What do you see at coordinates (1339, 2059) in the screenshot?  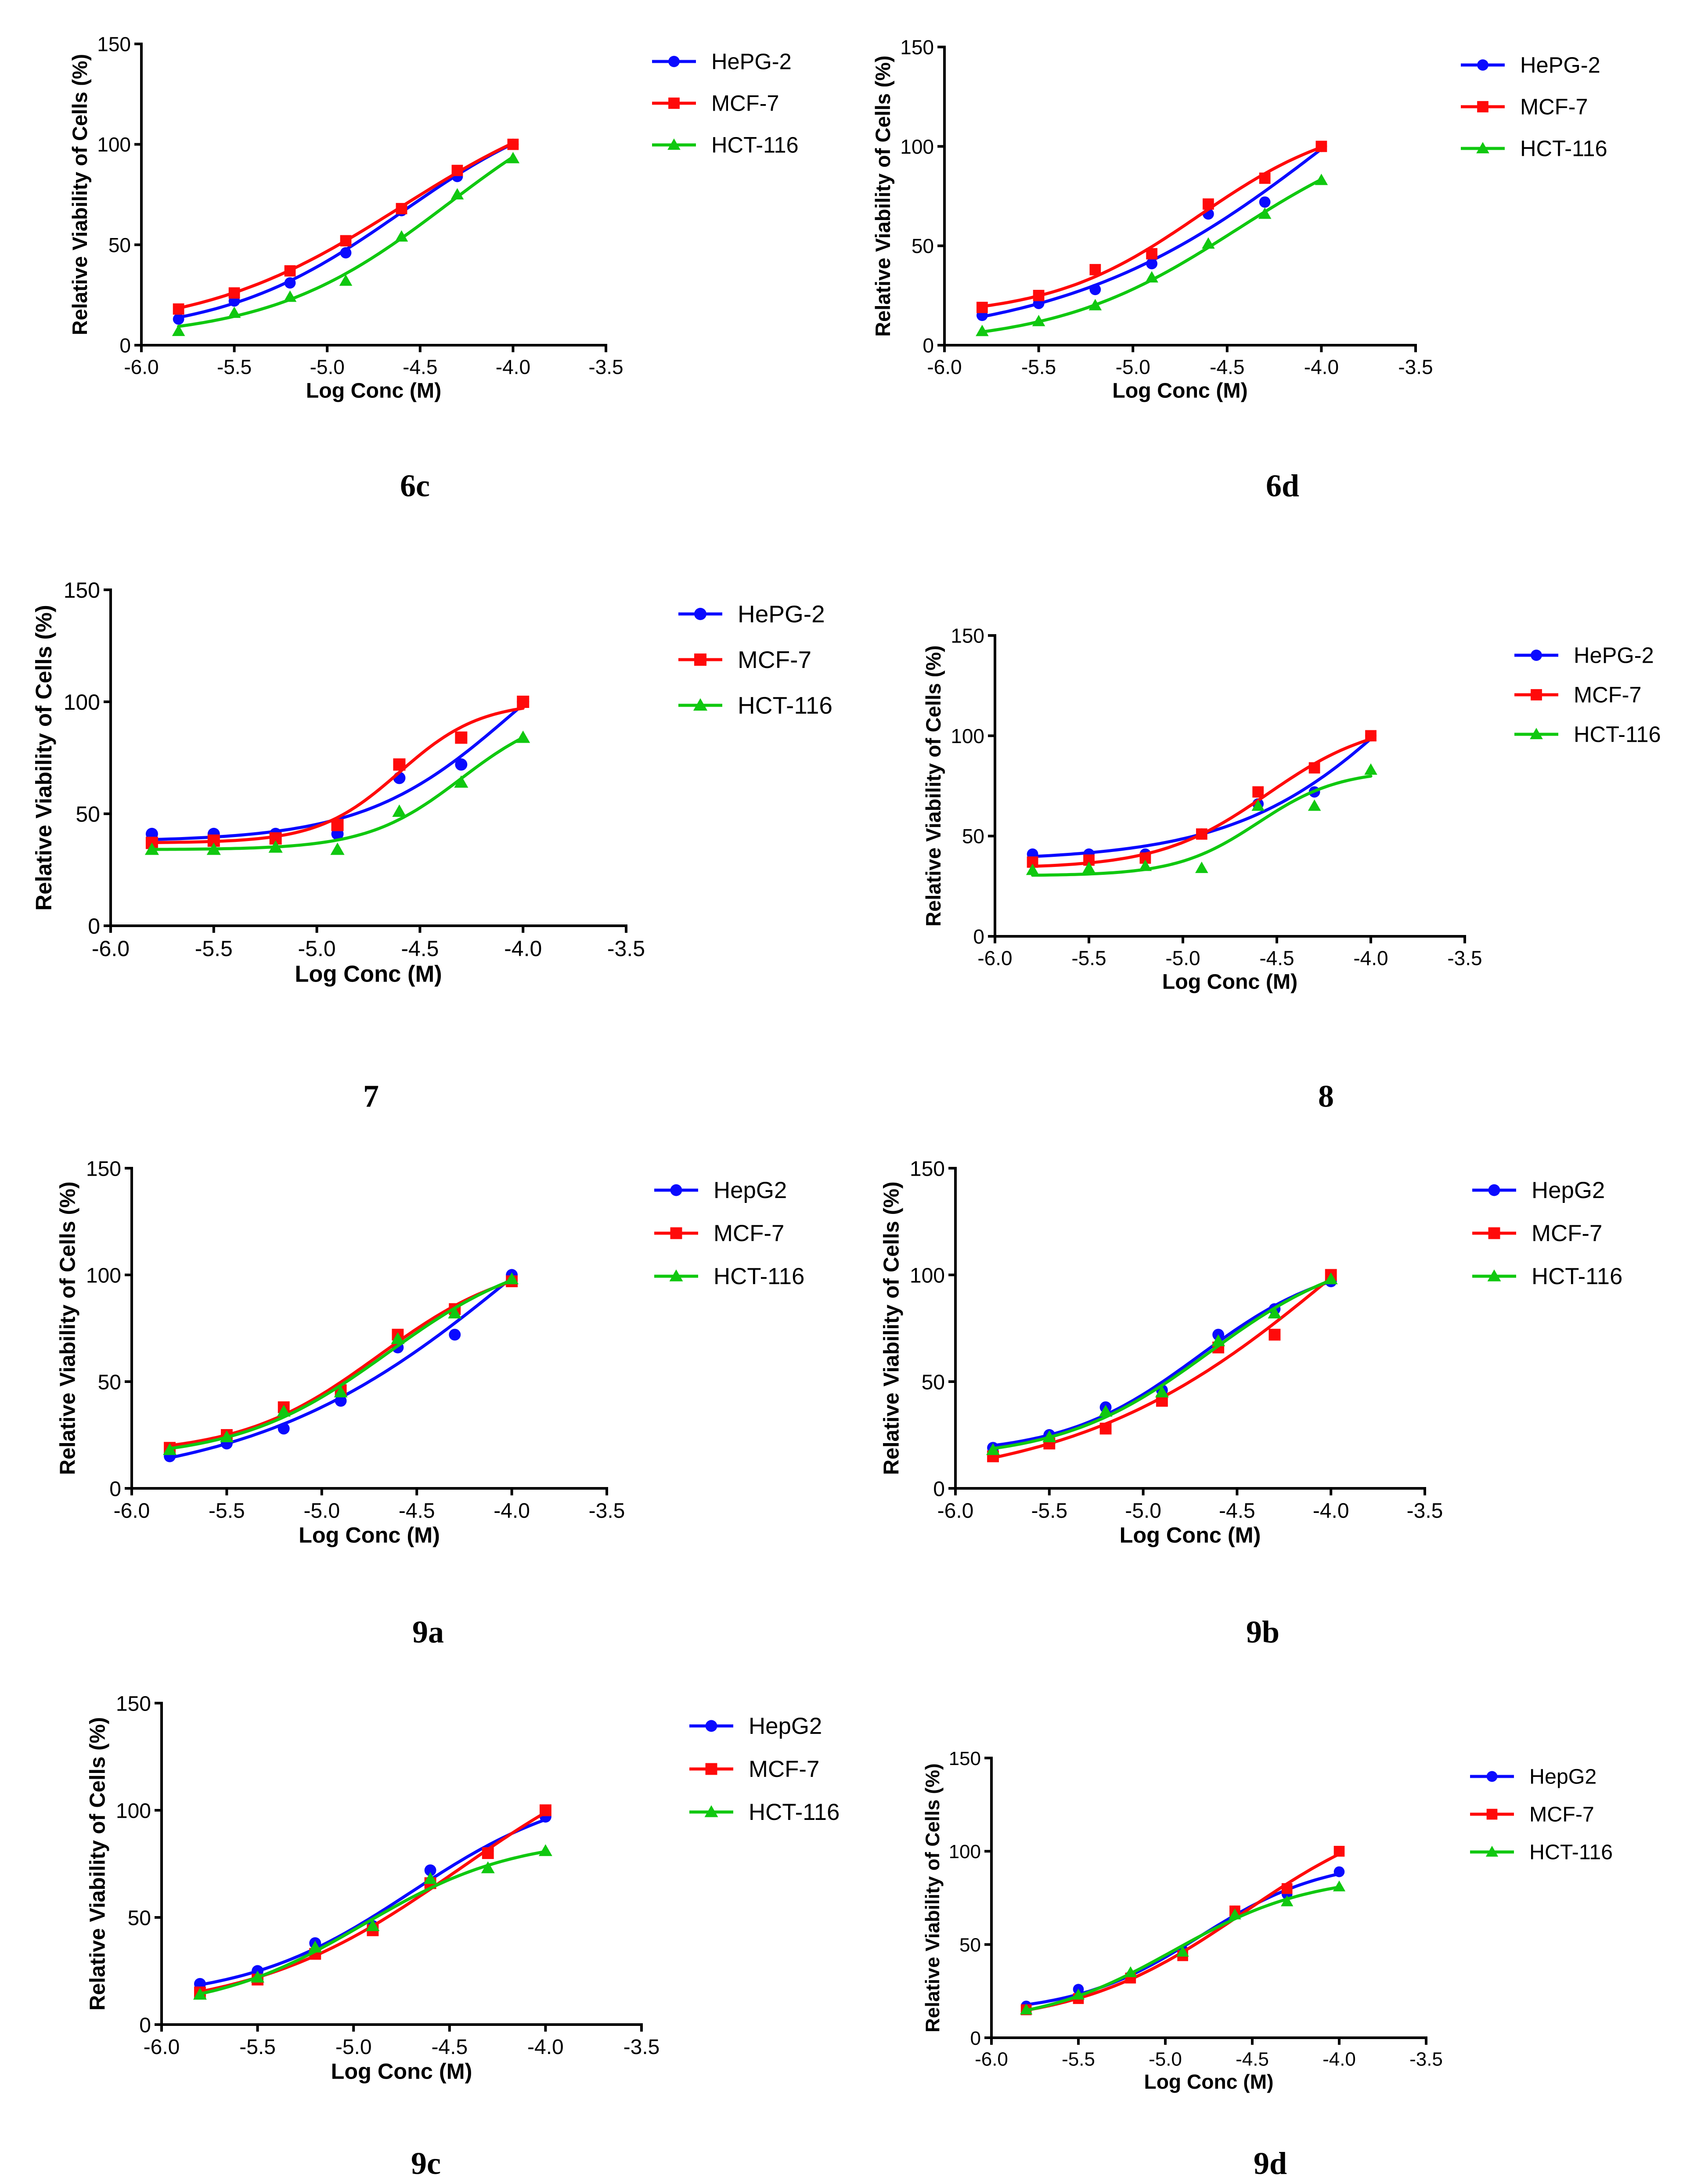 I see `x-tick-label: -4.0` at bounding box center [1339, 2059].